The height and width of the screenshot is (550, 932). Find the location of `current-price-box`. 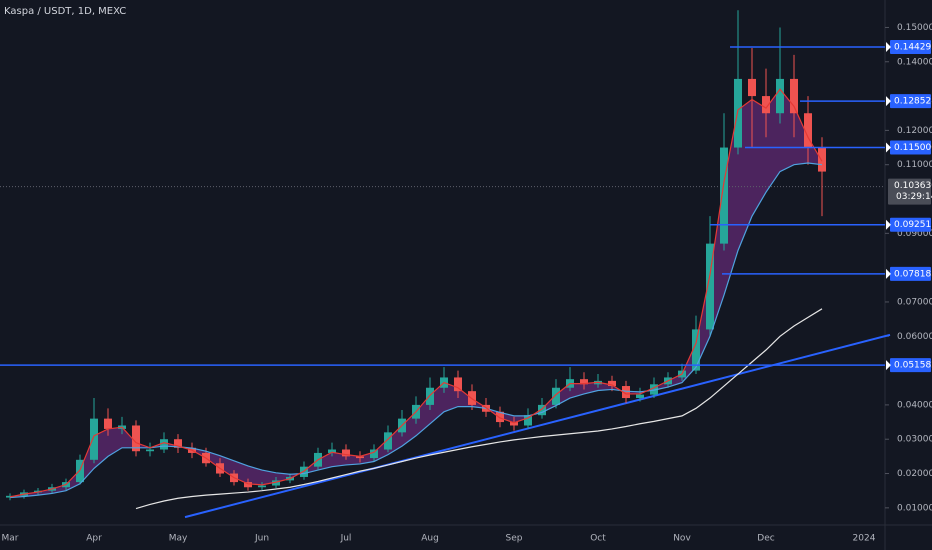

current-price-box is located at coordinates (909, 191).